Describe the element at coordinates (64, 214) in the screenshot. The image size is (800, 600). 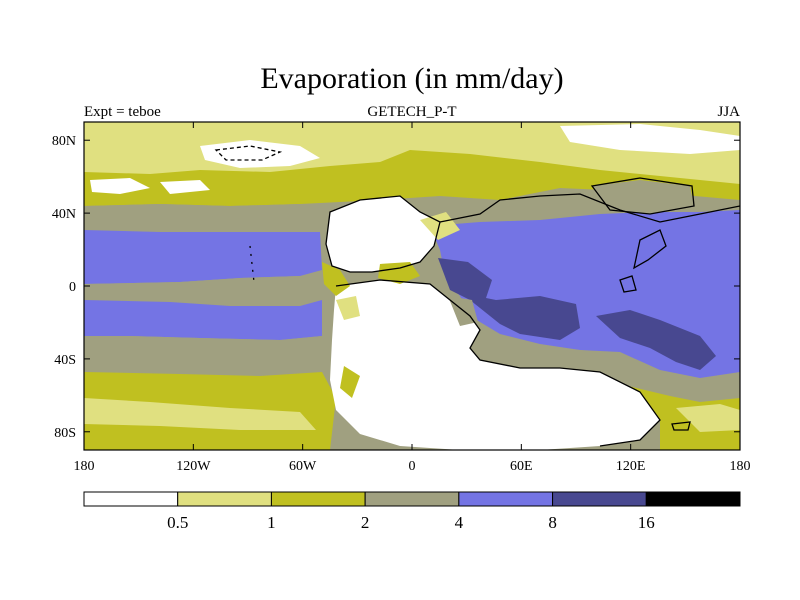
I see `y-tick-label: 40N` at that location.